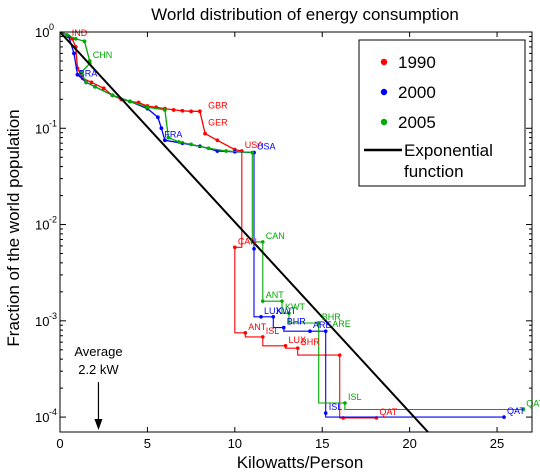 This screenshot has width=540, height=475. What do you see at coordinates (497, 443) in the screenshot?
I see `x-tick-label: 25` at bounding box center [497, 443].